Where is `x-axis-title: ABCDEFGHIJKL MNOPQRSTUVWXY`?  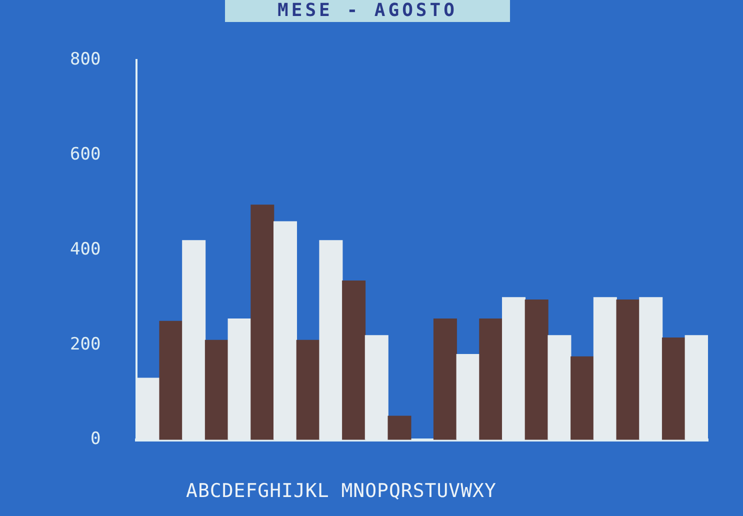
x-axis-title: ABCDEFGHIJKL MNOPQRSTUVWXY is located at coordinates (341, 491).